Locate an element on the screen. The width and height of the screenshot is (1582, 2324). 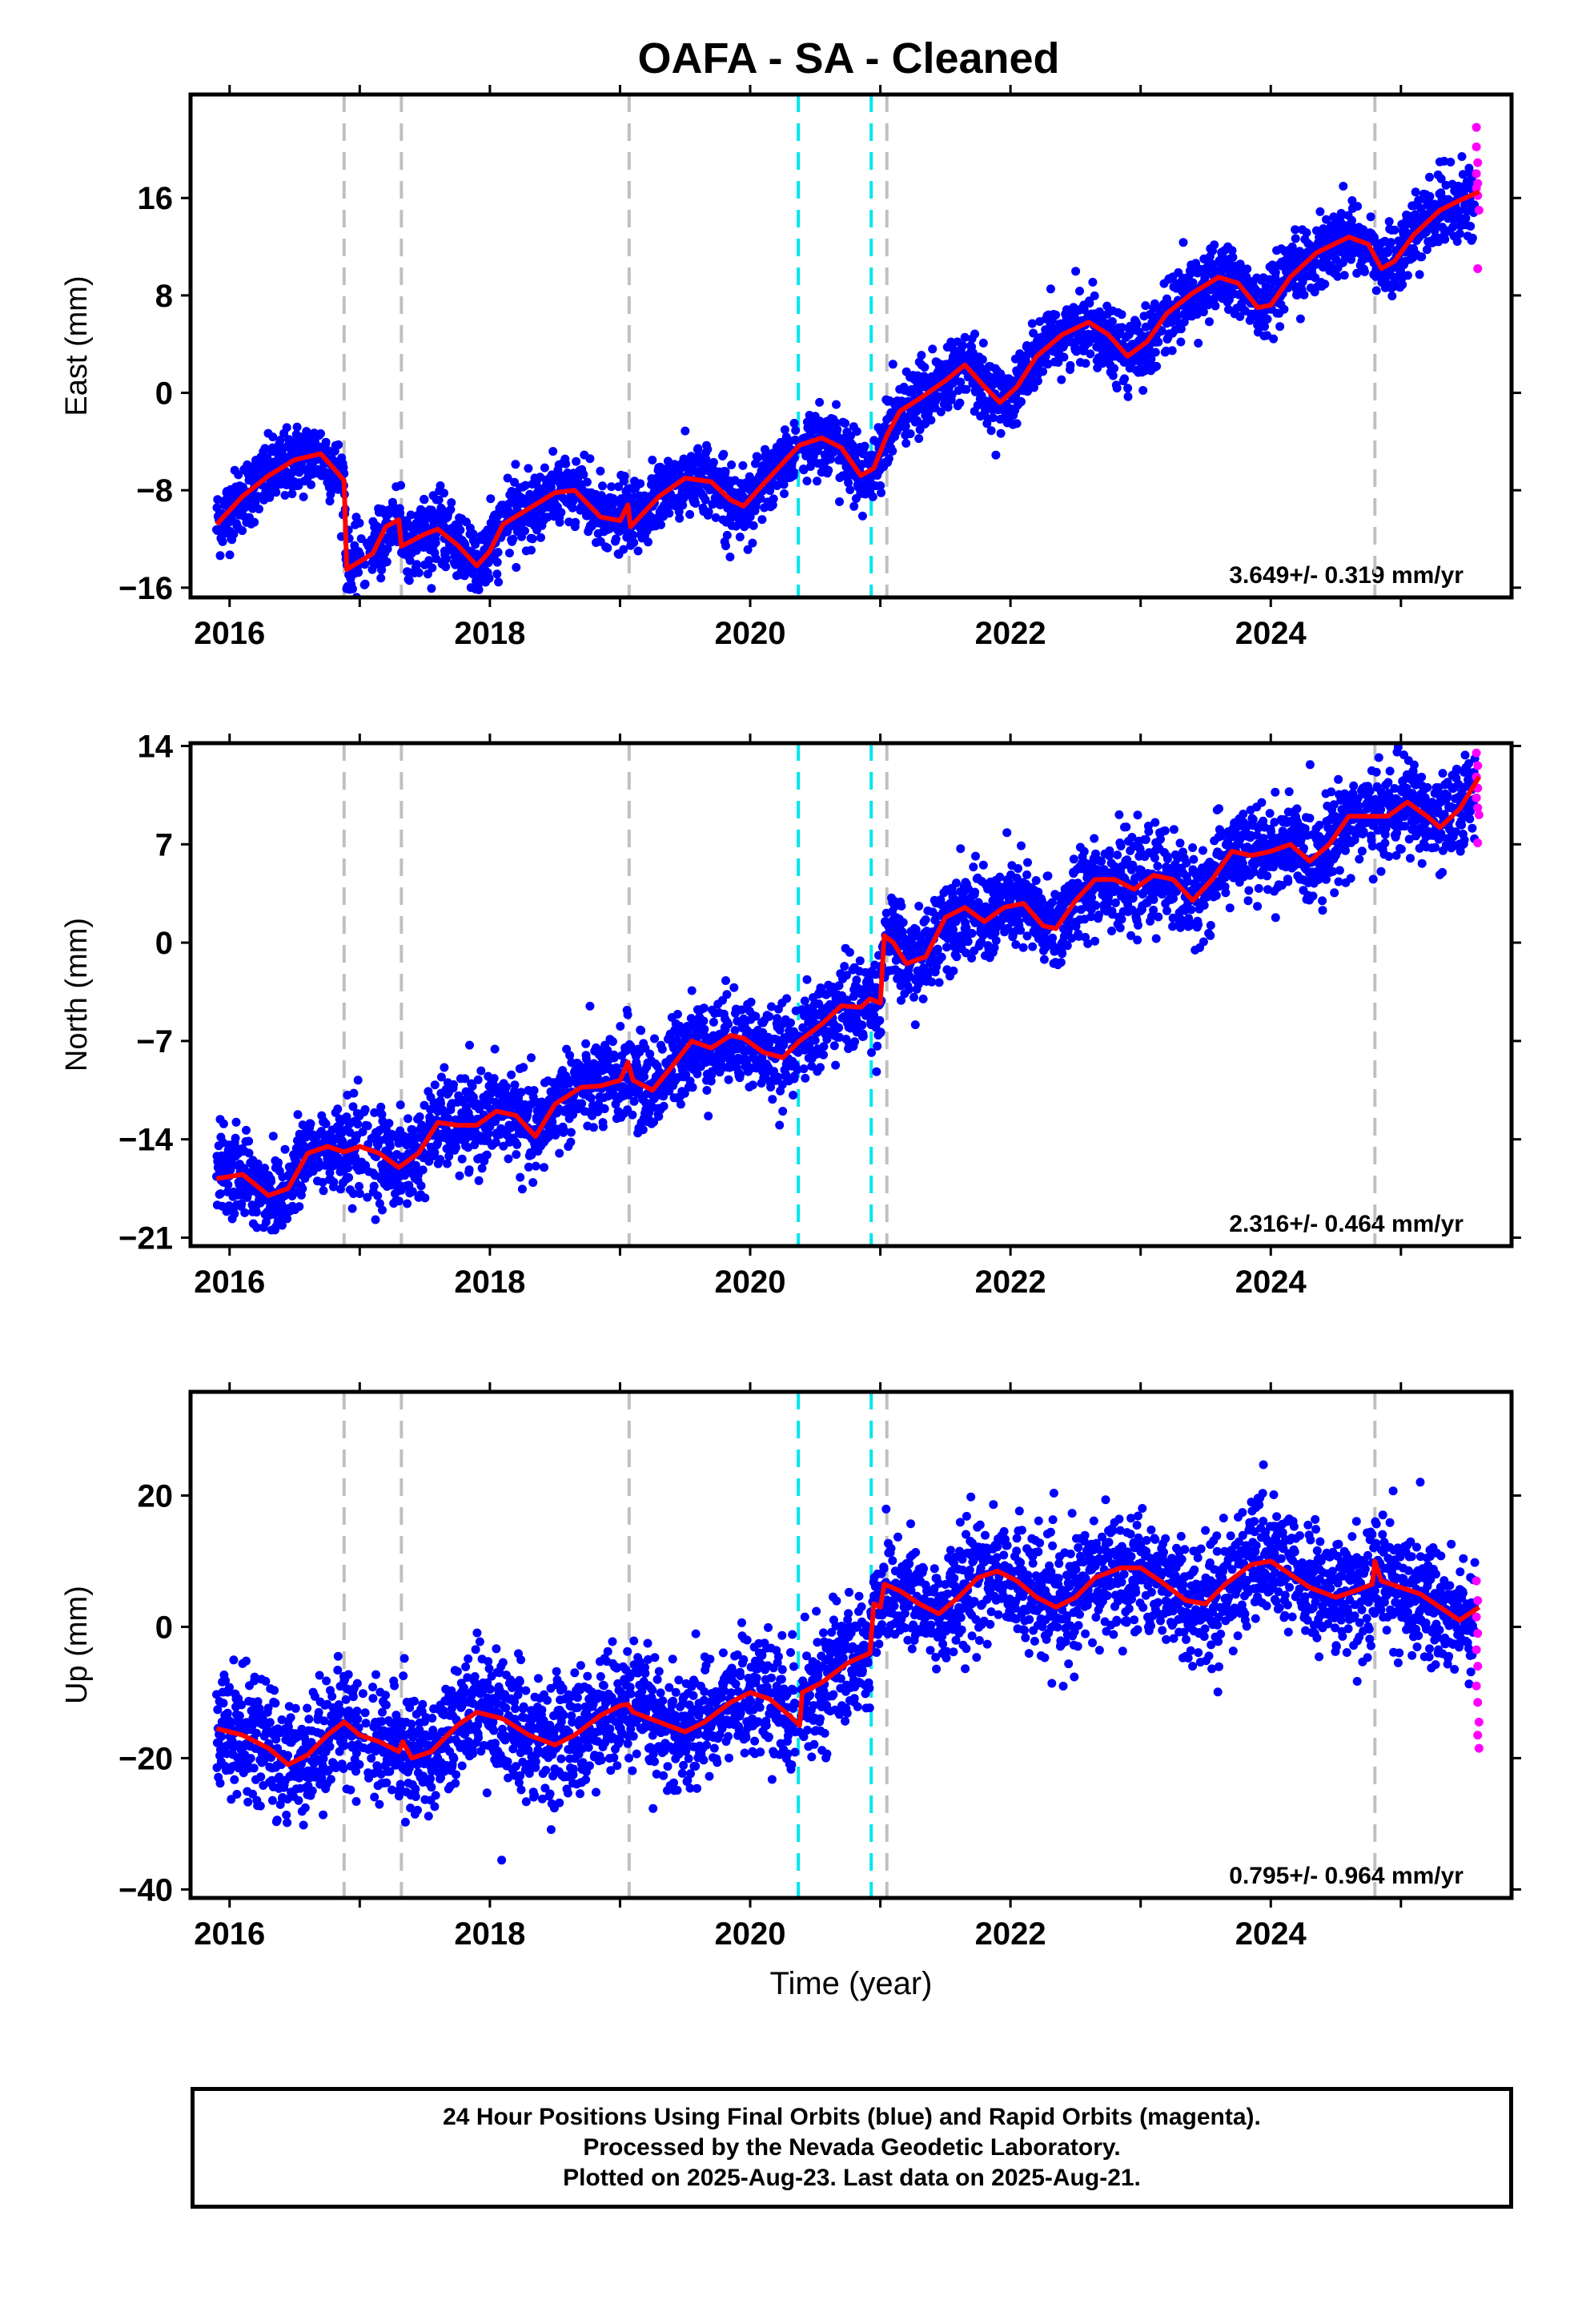
chart-title: OAFA - SA - Cleaned is located at coordinates (848, 58).